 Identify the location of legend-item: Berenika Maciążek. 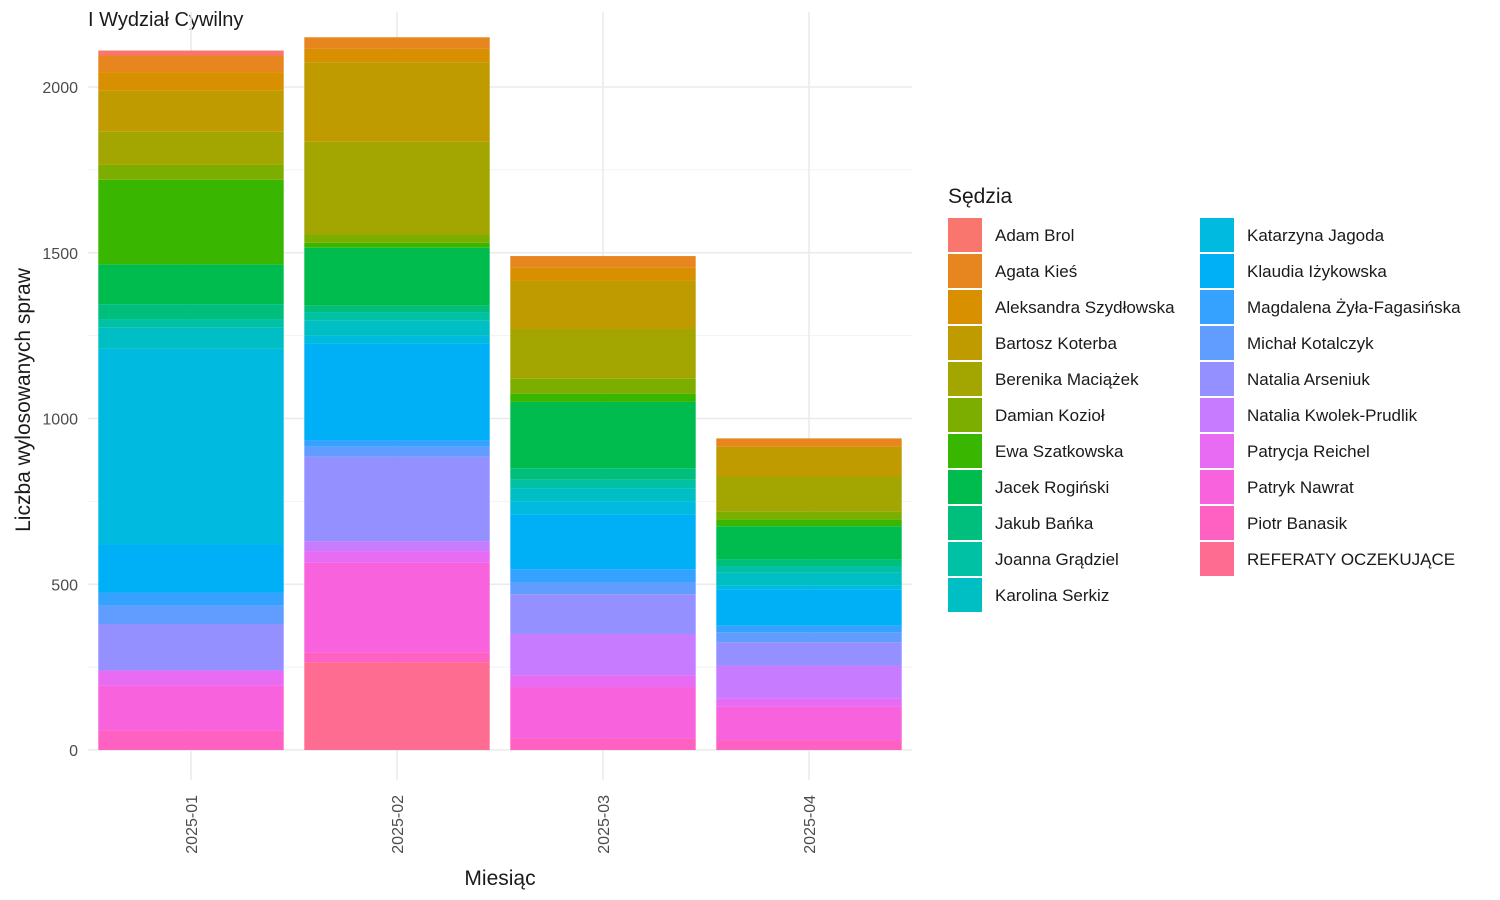
(1043, 379).